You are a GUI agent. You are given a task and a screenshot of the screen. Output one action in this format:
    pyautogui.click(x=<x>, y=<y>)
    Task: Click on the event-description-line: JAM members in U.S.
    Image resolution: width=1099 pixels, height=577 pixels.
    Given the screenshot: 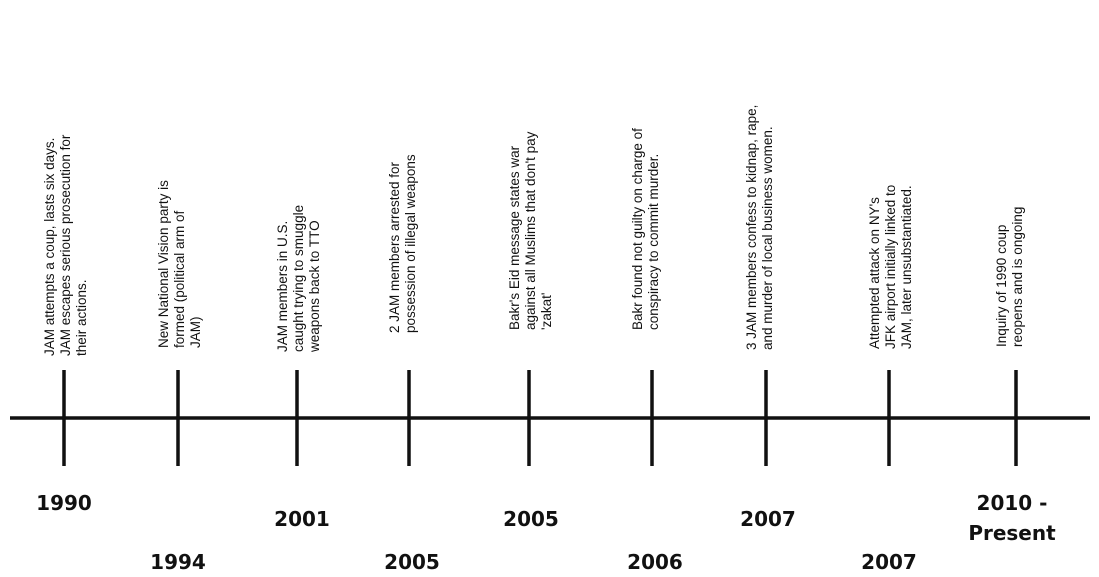 What is the action you would take?
    pyautogui.click(x=282, y=286)
    